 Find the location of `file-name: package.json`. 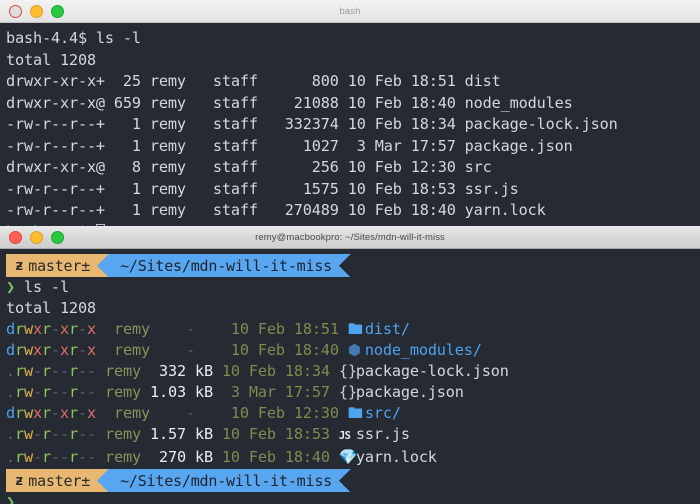

file-name: package.json is located at coordinates (409, 392).